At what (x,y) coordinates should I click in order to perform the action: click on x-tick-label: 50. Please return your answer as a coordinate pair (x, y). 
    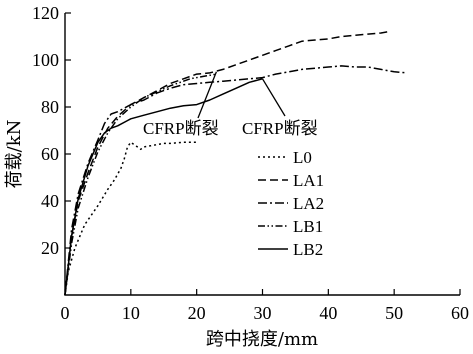
    Looking at the image, I should click on (394, 313).